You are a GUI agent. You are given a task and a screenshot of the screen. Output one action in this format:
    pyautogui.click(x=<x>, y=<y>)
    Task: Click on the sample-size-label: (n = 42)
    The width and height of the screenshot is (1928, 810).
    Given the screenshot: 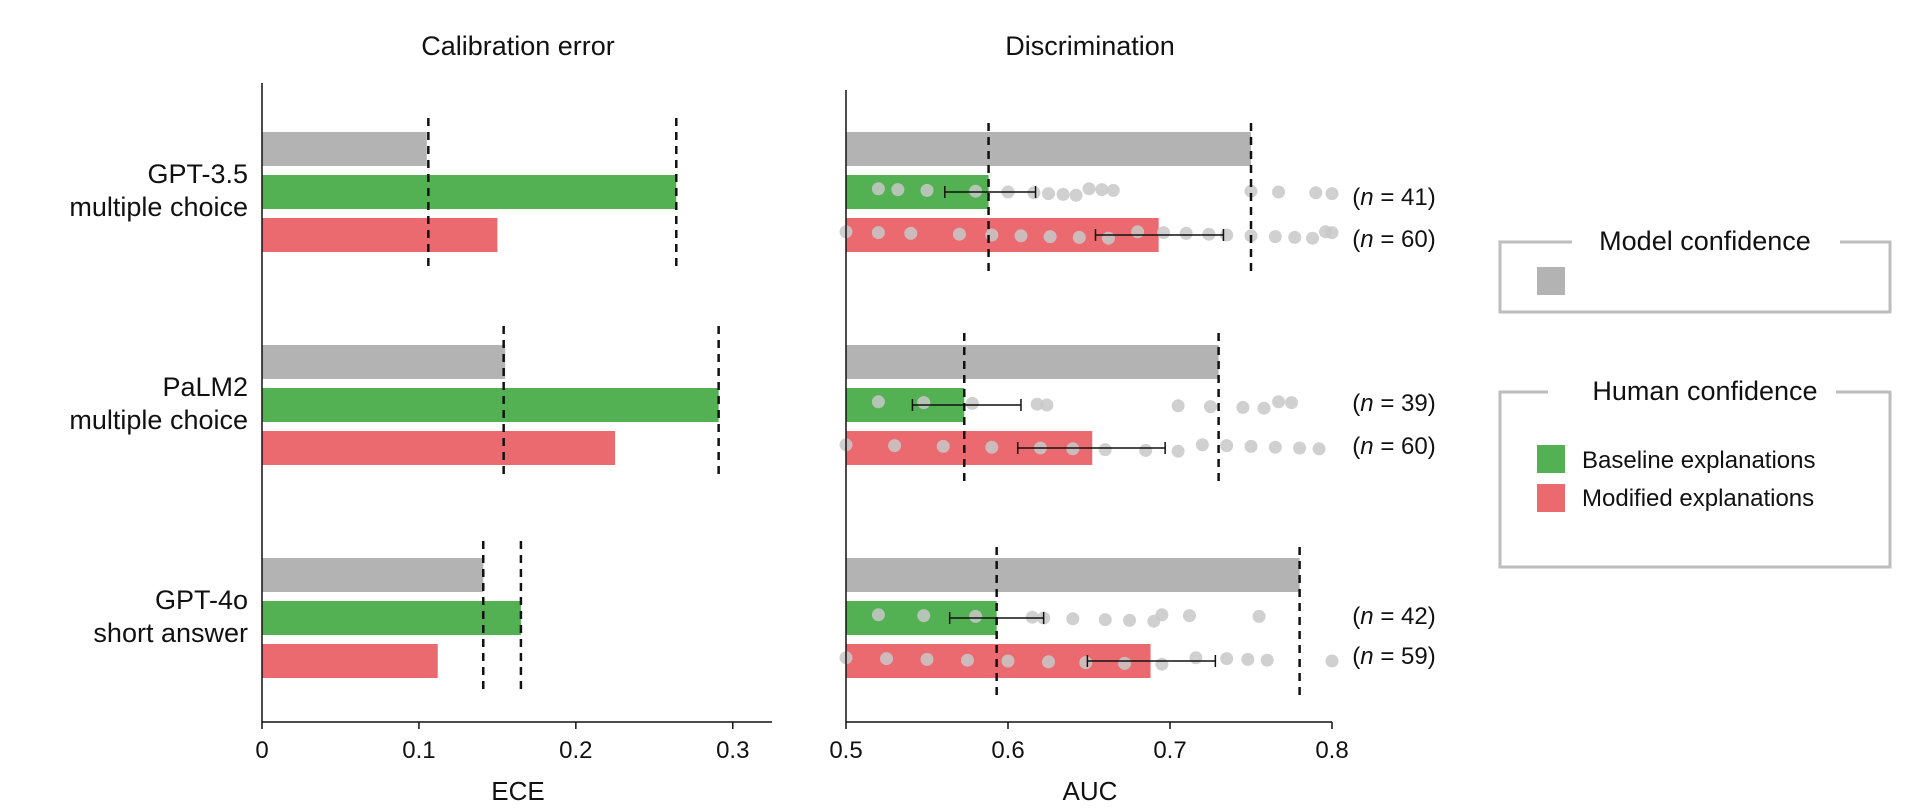 What is the action you would take?
    pyautogui.click(x=1393, y=616)
    